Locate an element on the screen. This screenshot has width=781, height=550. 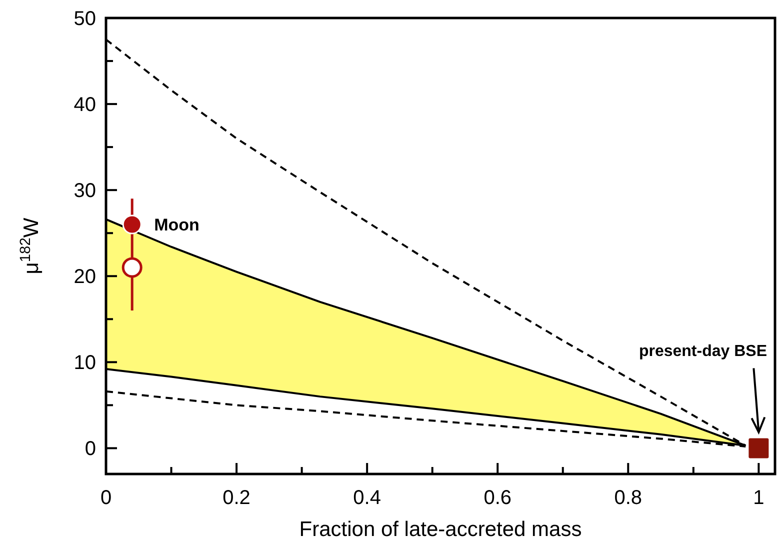
y-tick-label: 10 is located at coordinates (85, 363).